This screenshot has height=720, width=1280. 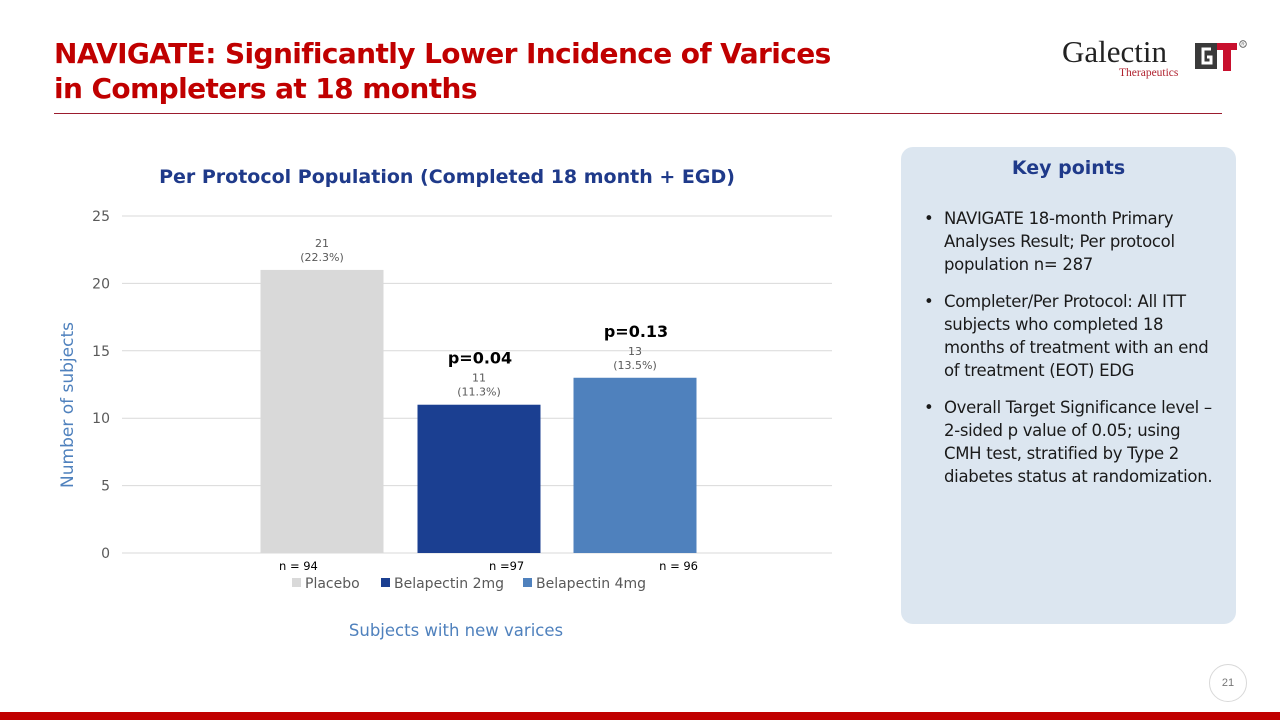 What do you see at coordinates (480, 358) in the screenshot?
I see `p-value-label: p=0.04` at bounding box center [480, 358].